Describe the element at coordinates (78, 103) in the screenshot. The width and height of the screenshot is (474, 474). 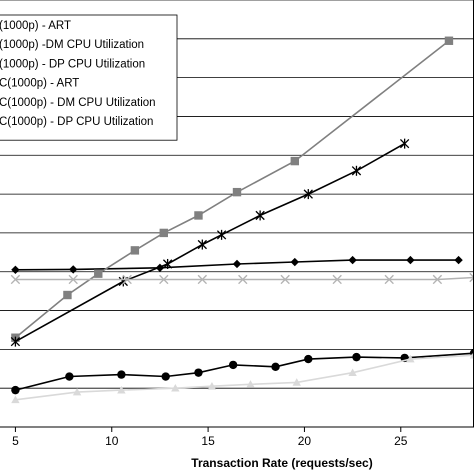
I see `legend-entry-4: C(1000p) - DM CPU Utilization` at that location.